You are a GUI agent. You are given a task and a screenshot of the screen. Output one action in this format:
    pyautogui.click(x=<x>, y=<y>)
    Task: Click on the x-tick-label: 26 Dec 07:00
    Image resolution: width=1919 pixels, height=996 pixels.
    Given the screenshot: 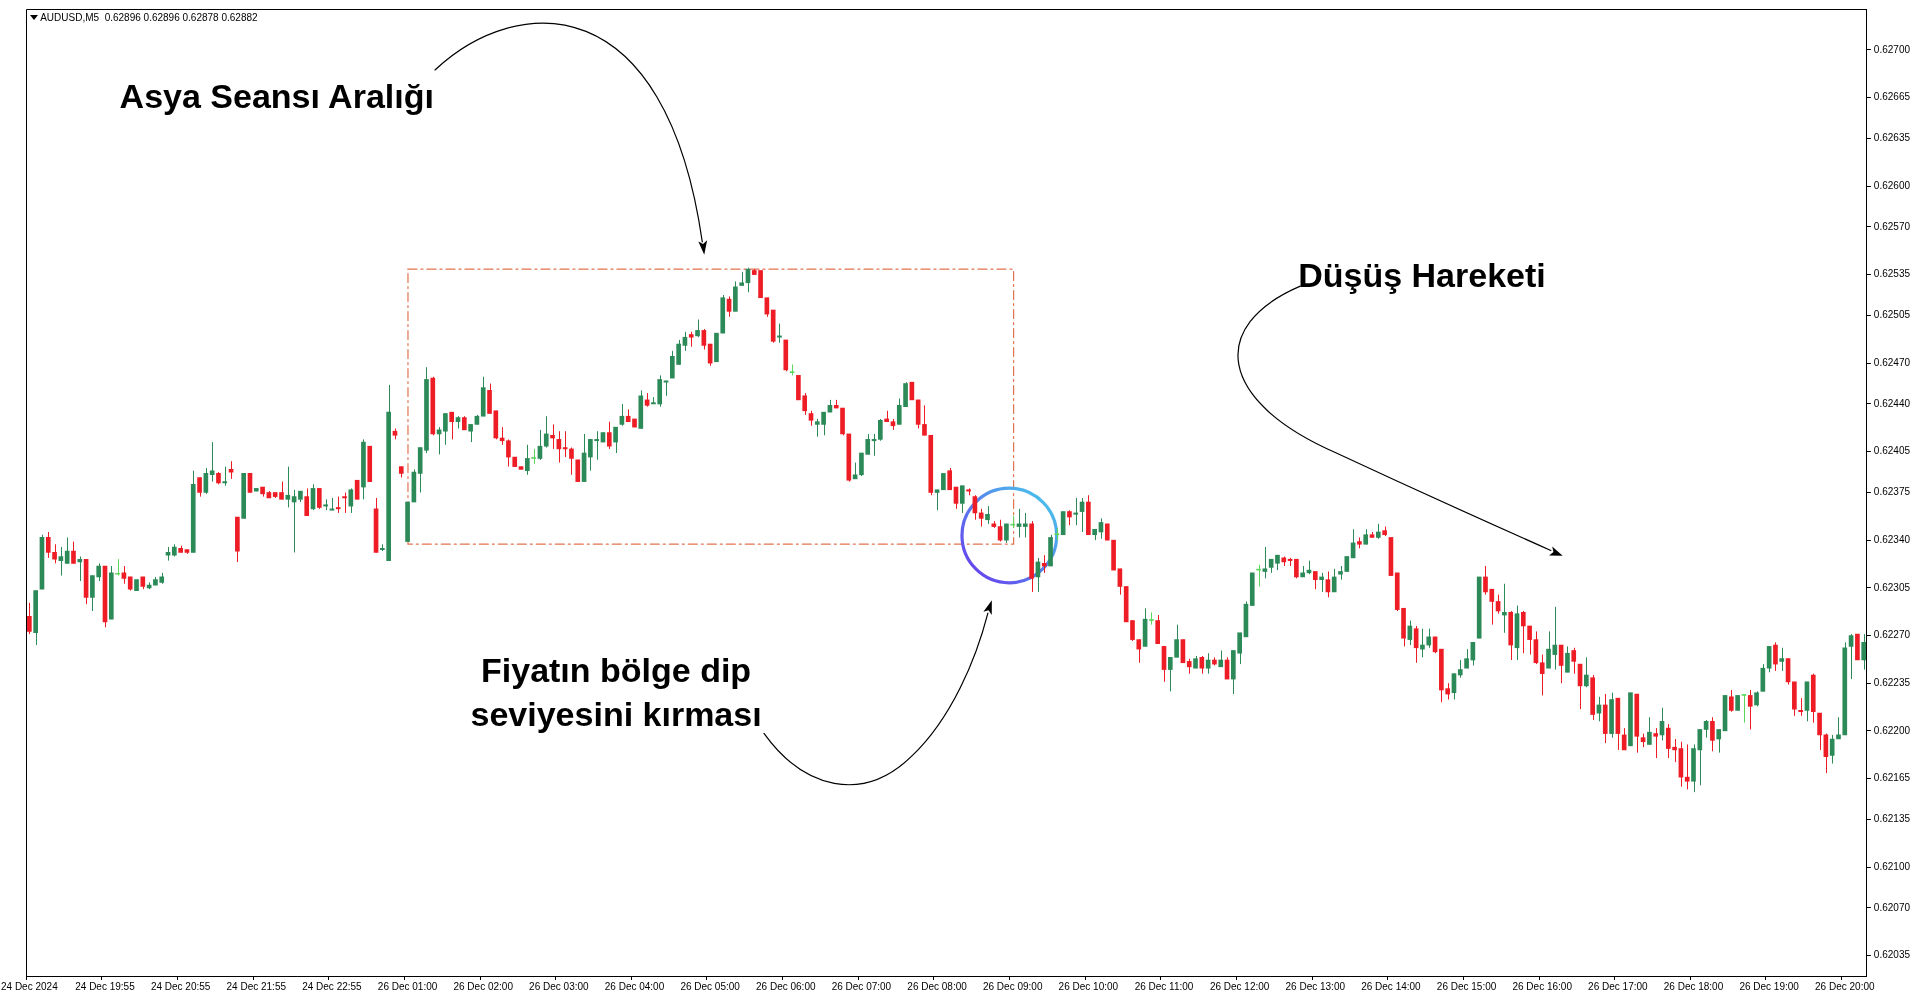 What is the action you would take?
    pyautogui.click(x=861, y=986)
    